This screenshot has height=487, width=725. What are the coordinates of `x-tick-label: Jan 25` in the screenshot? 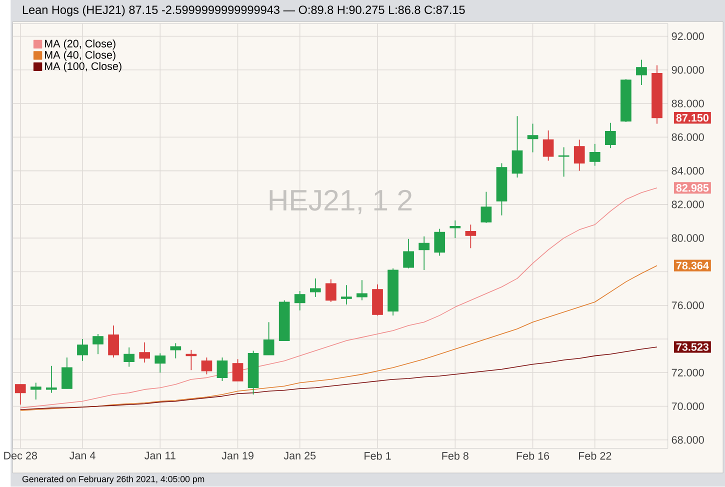 It's located at (300, 456).